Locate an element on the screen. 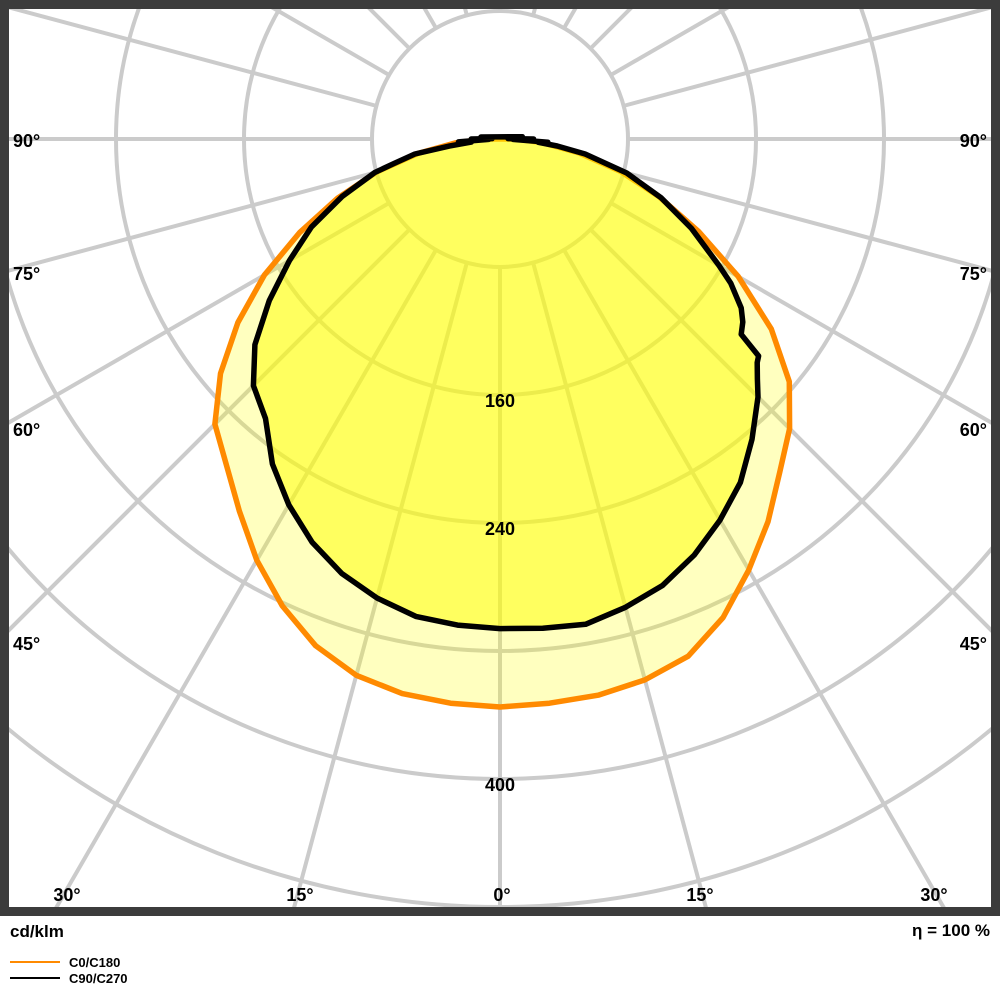 The height and width of the screenshot is (1000, 1000). angle-label-left: 60° is located at coordinates (26, 430).